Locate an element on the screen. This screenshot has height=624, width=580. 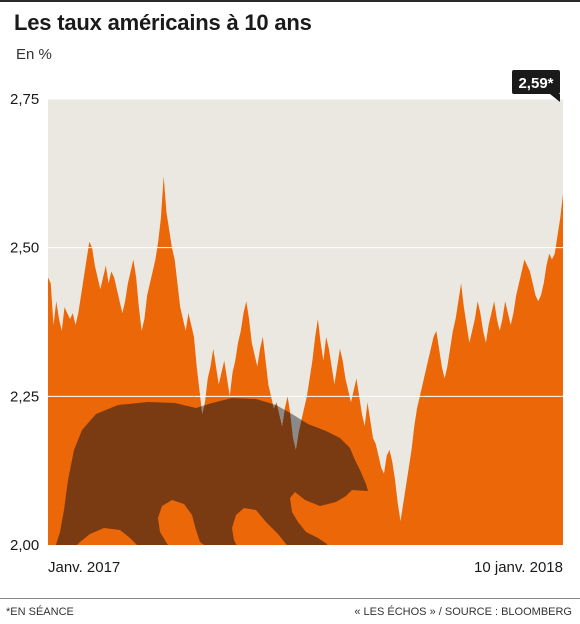
last-value-badge: 2,59* is located at coordinates (536, 86).